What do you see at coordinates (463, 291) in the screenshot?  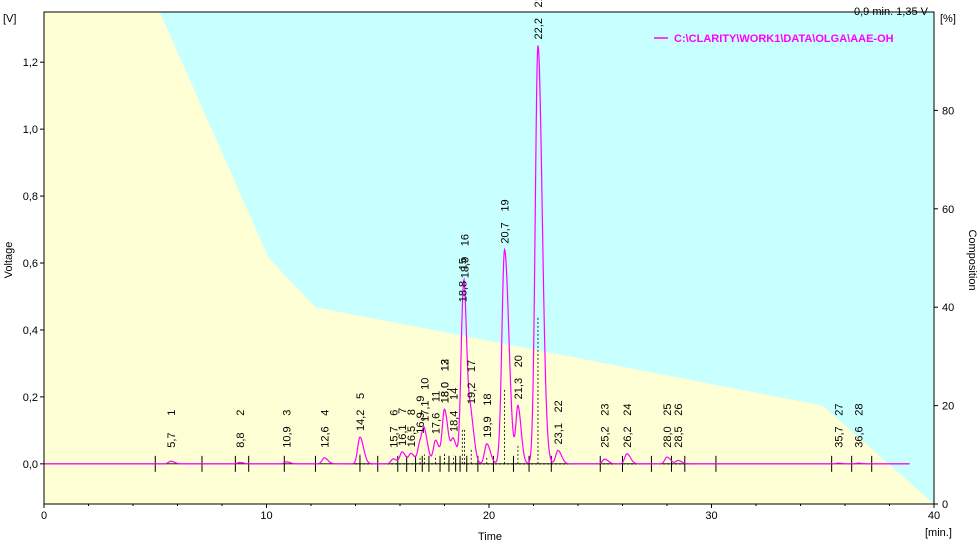 I see `peak-rt-label: 18,8` at bounding box center [463, 291].